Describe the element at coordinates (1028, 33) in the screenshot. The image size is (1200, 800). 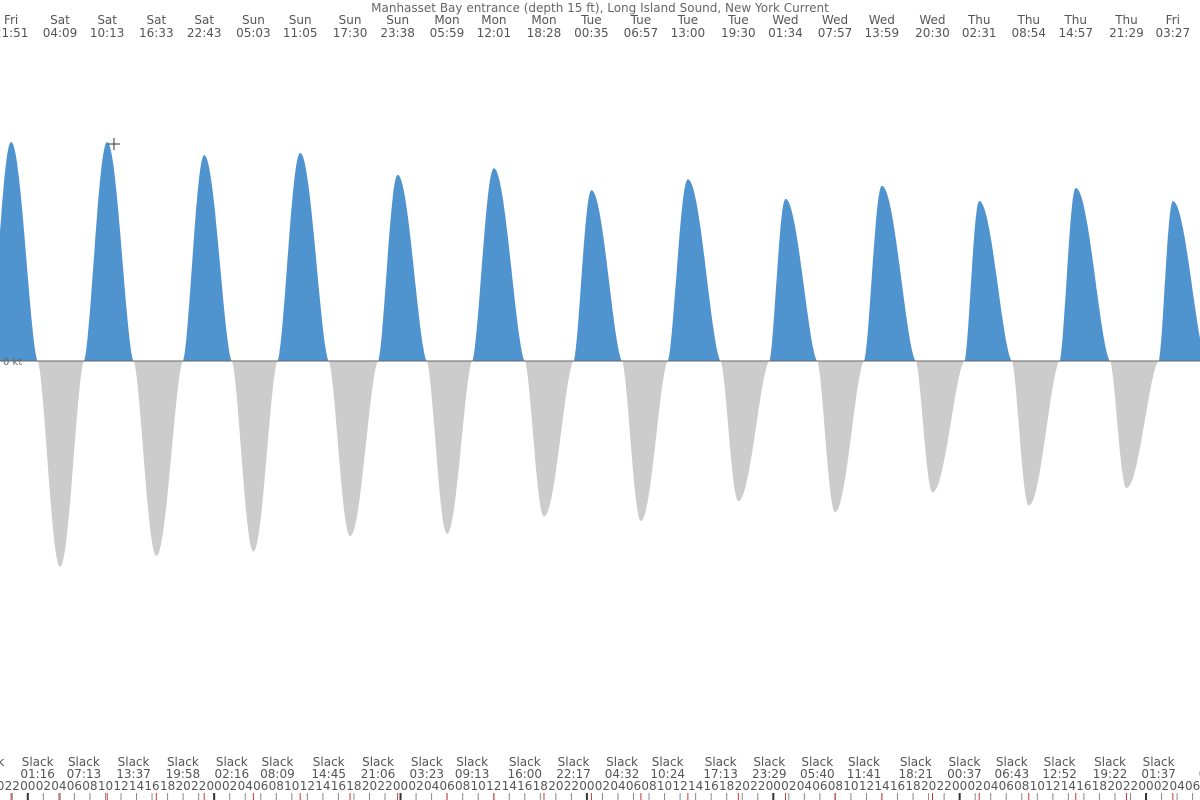
I see `peak-time-label: 08:54` at that location.